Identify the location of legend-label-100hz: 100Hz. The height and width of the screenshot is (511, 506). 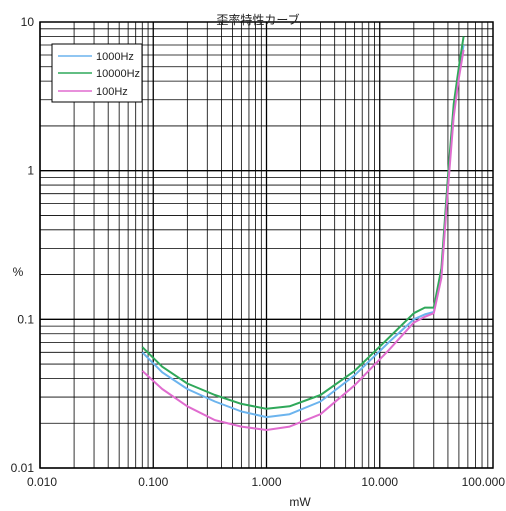
(112, 92).